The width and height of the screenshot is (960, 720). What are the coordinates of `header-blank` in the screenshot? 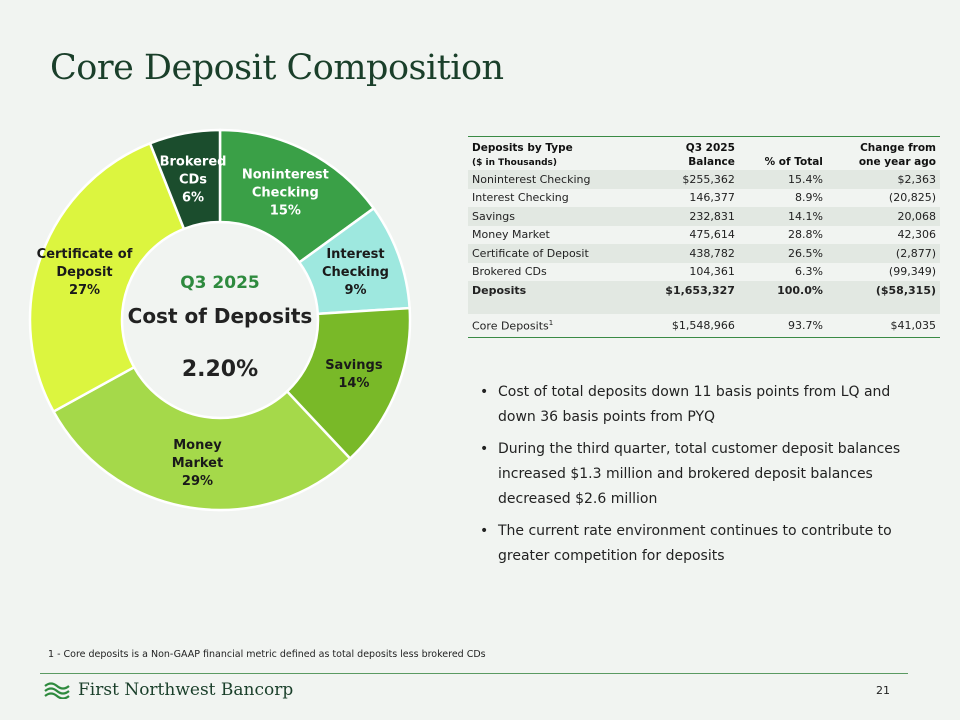 It's located at (782, 145).